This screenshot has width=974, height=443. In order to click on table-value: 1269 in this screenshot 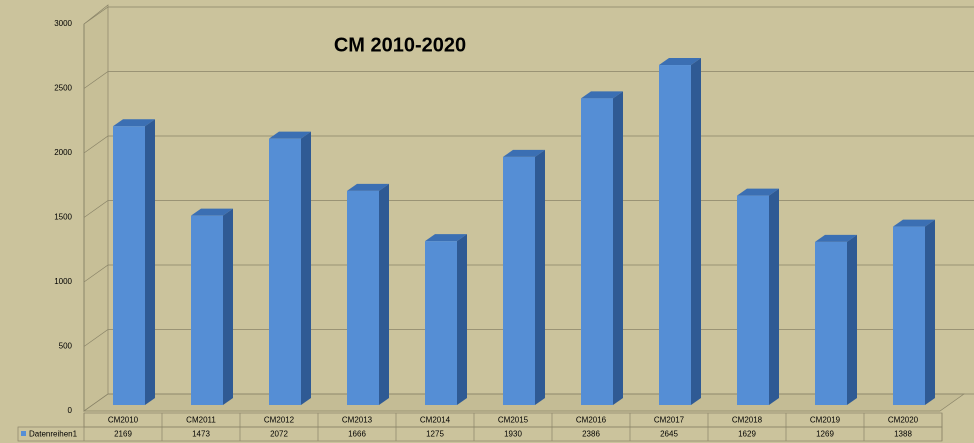, I will do `click(825, 434)`.